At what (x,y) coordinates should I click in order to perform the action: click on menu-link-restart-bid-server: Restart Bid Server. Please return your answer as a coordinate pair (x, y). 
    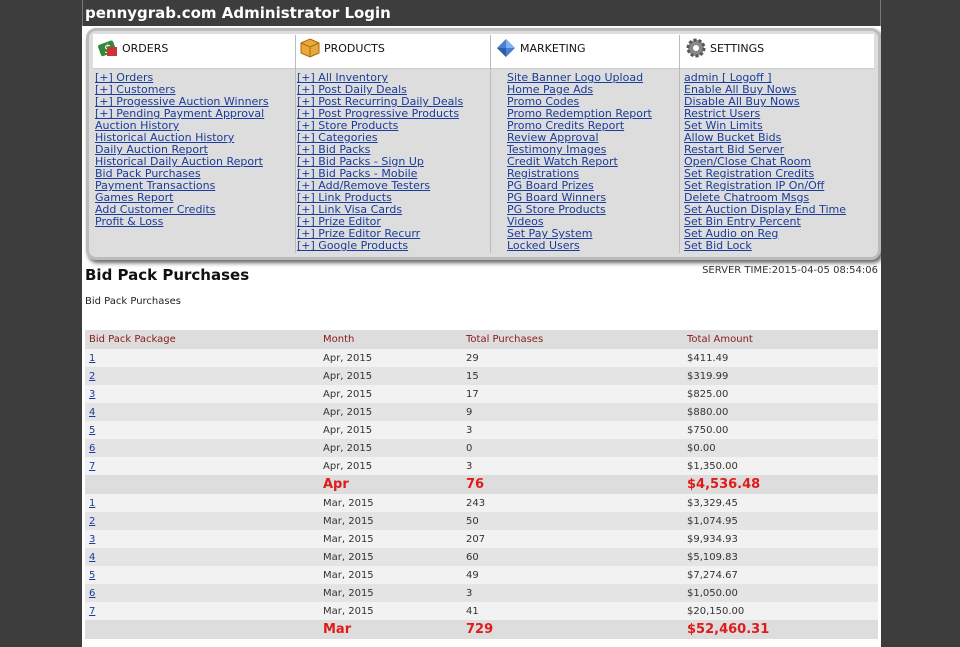
    Looking at the image, I should click on (734, 149).